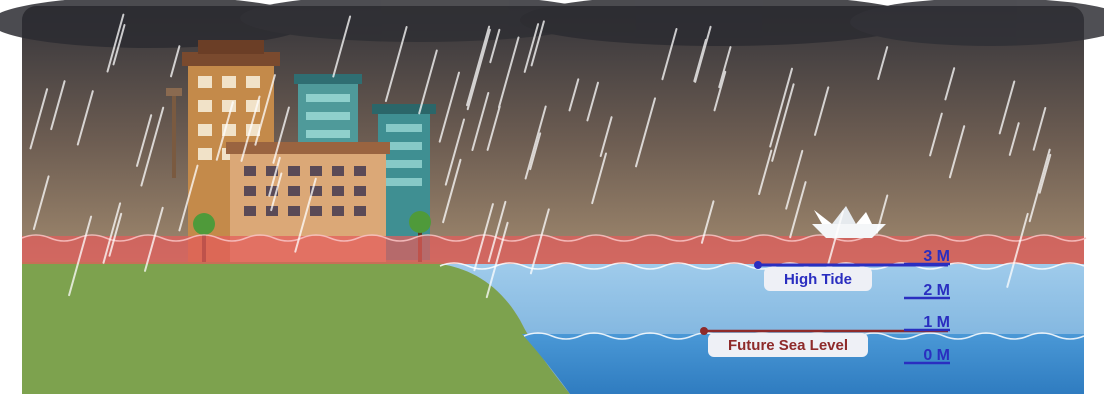  I want to click on paper-boat-icon, so click(849, 222).